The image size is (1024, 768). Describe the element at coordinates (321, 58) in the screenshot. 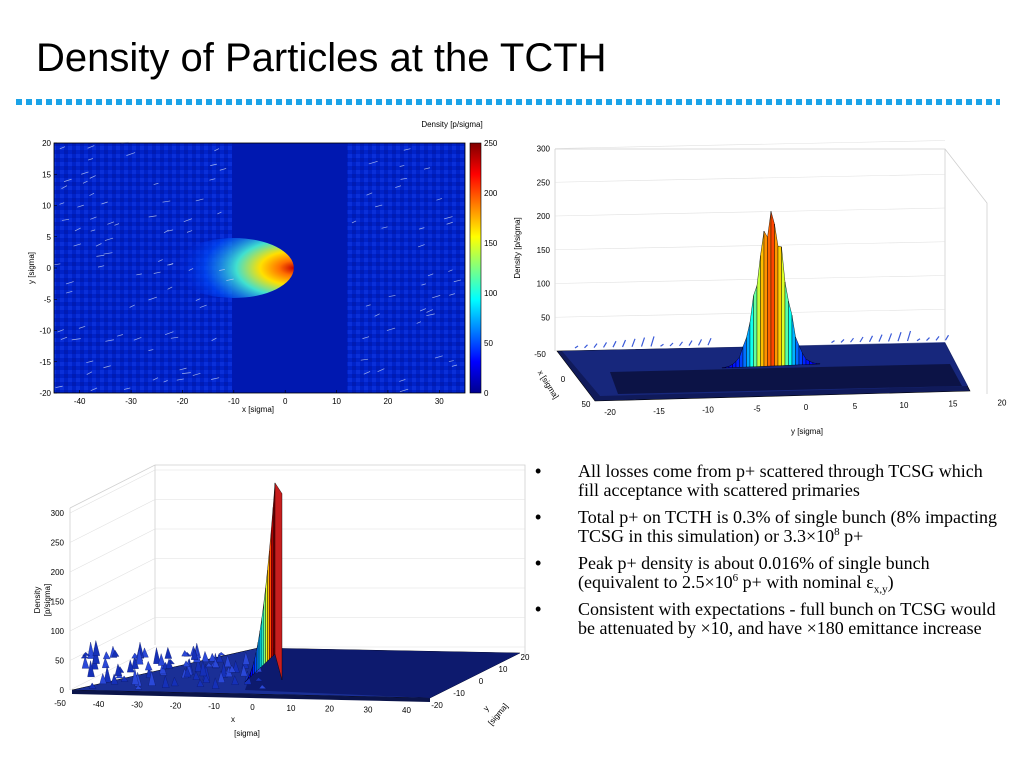

I see `slide-title: Density of Particles at the TCTH` at that location.